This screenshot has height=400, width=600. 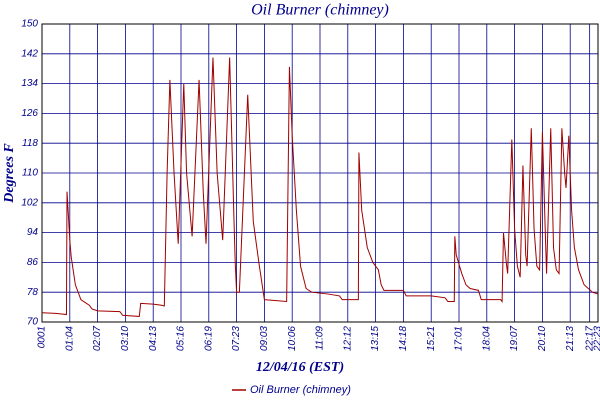 I want to click on x-tick-label: 06:19, so click(x=208, y=338).